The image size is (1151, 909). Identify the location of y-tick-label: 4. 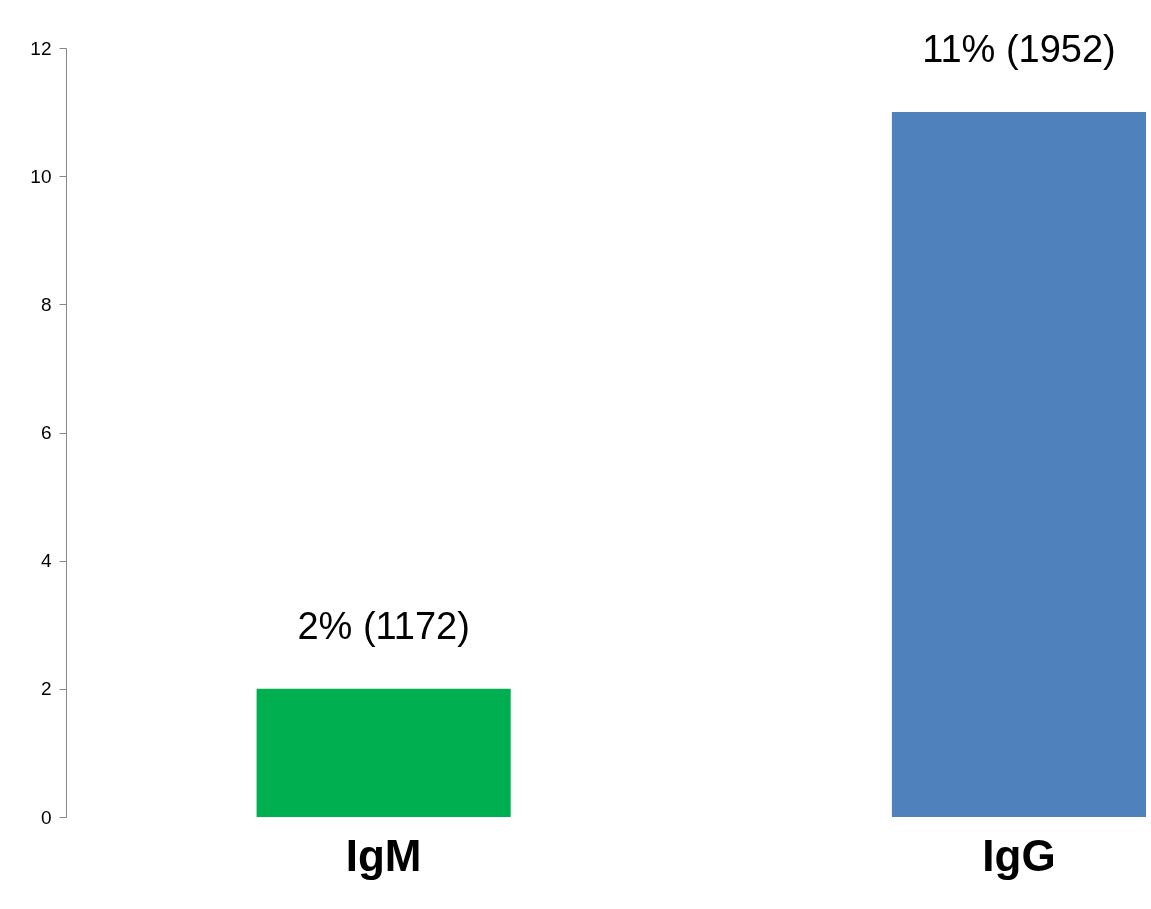
(46, 561).